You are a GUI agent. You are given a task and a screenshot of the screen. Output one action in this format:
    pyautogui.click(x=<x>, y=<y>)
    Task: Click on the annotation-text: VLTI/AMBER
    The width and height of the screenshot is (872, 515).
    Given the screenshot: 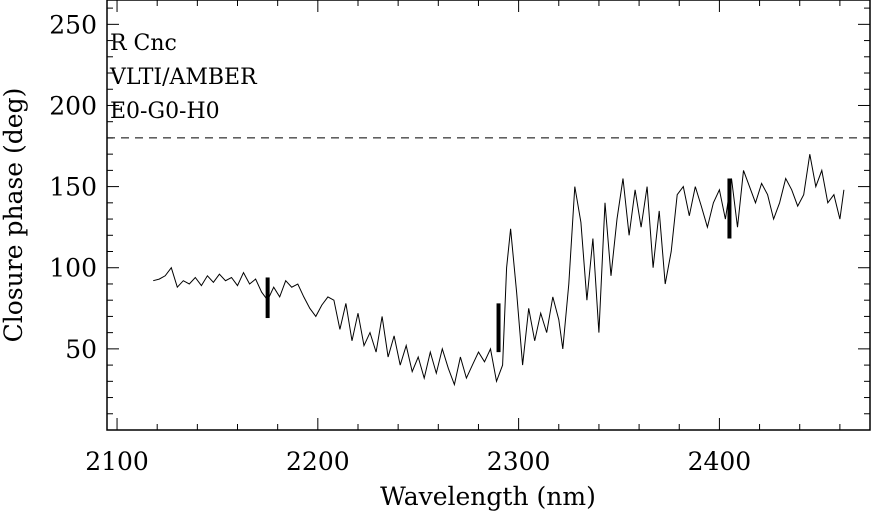 What is the action you would take?
    pyautogui.click(x=183, y=77)
    